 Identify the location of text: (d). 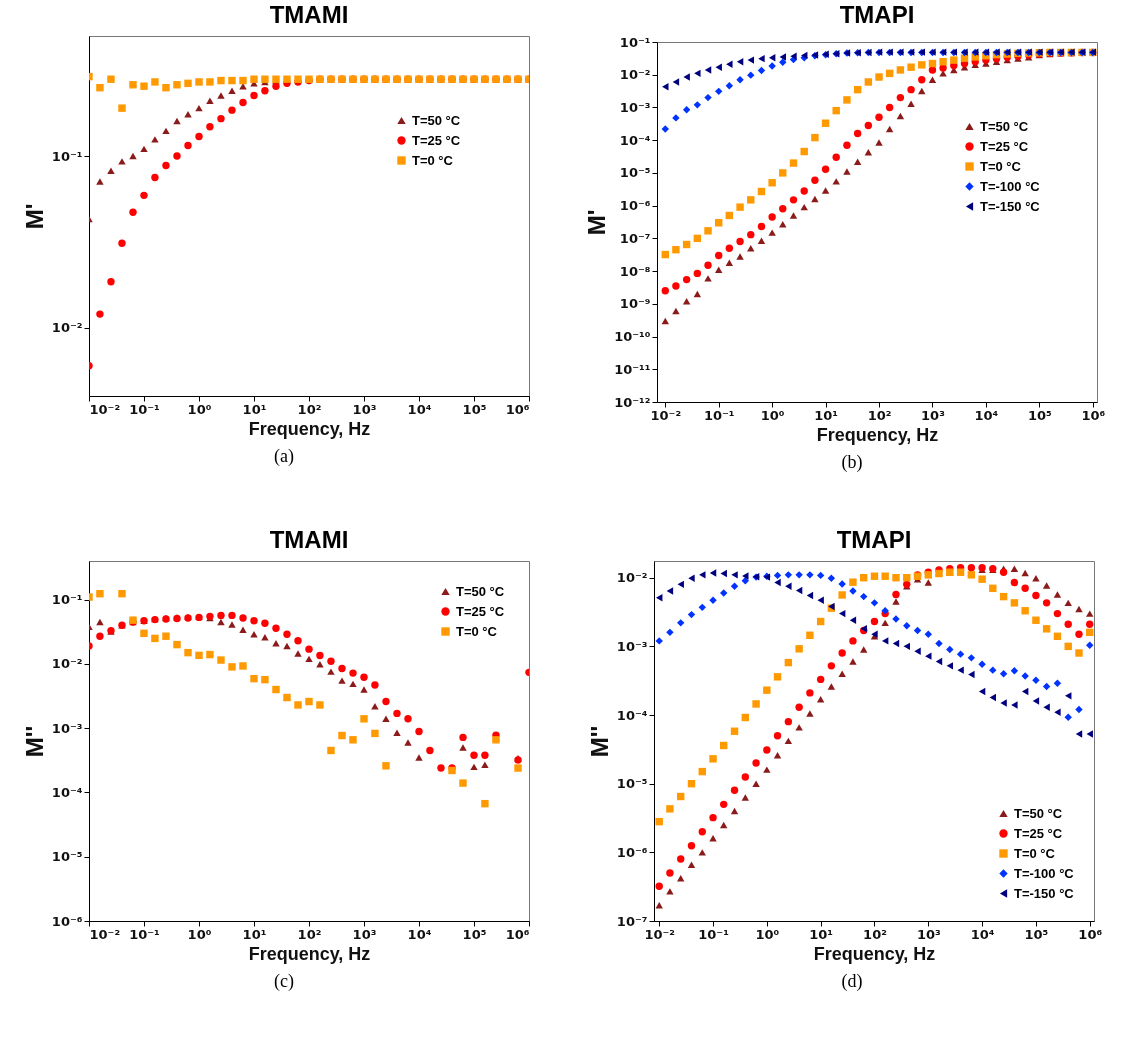
(852, 981).